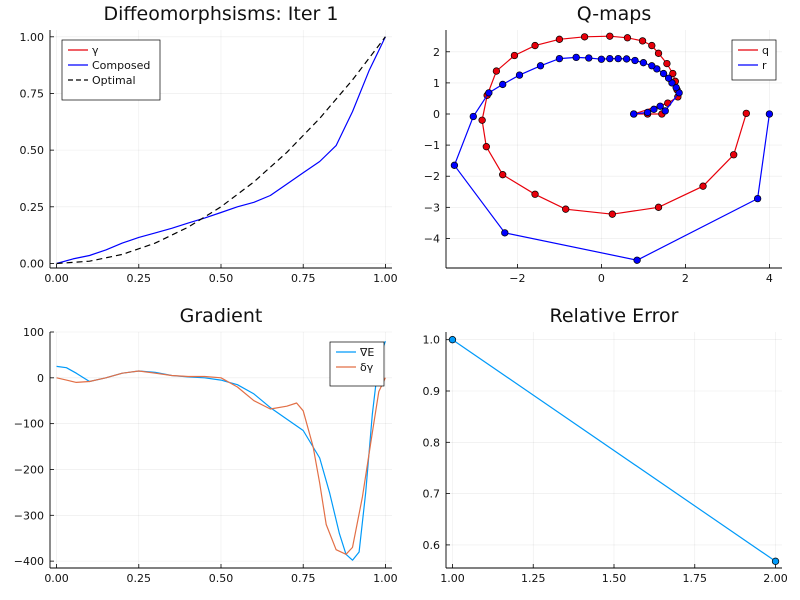 The height and width of the screenshot is (600, 800). I want to click on legend: γ Composed Optimal, so click(111, 70).